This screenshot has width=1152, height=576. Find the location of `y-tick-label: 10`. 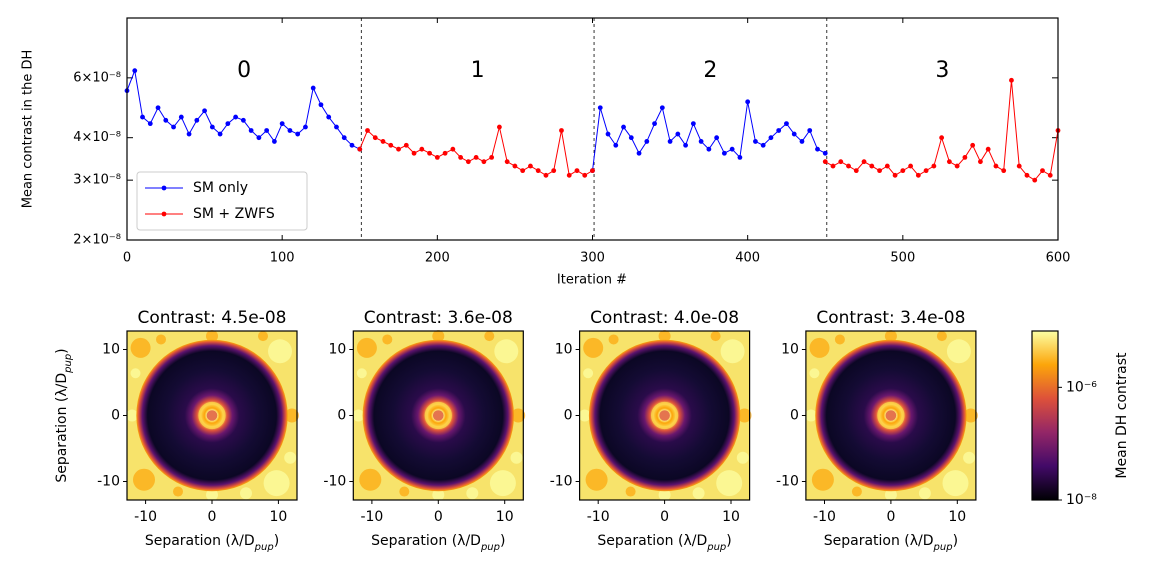

y-tick-label: 10 is located at coordinates (337, 349).